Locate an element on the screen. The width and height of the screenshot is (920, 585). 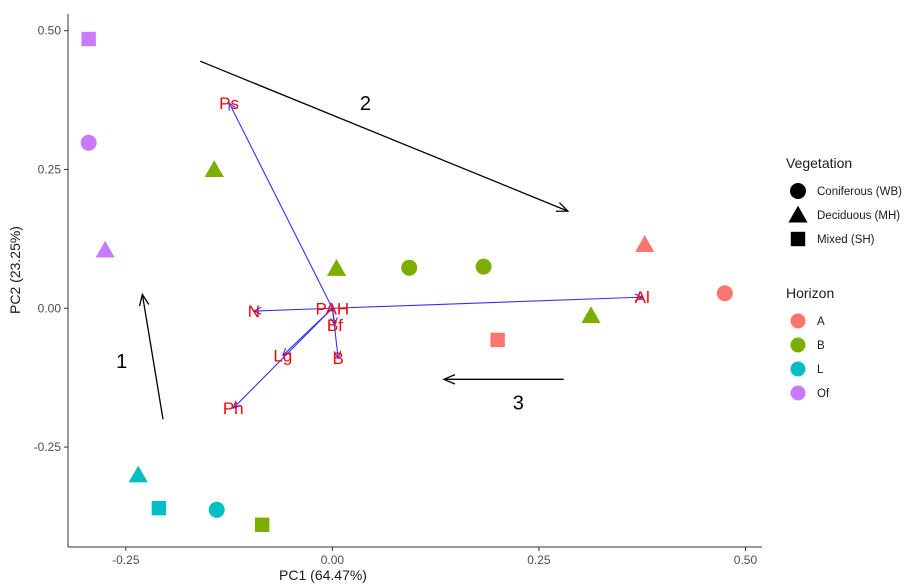
point-l-circle is located at coordinates (216, 509).